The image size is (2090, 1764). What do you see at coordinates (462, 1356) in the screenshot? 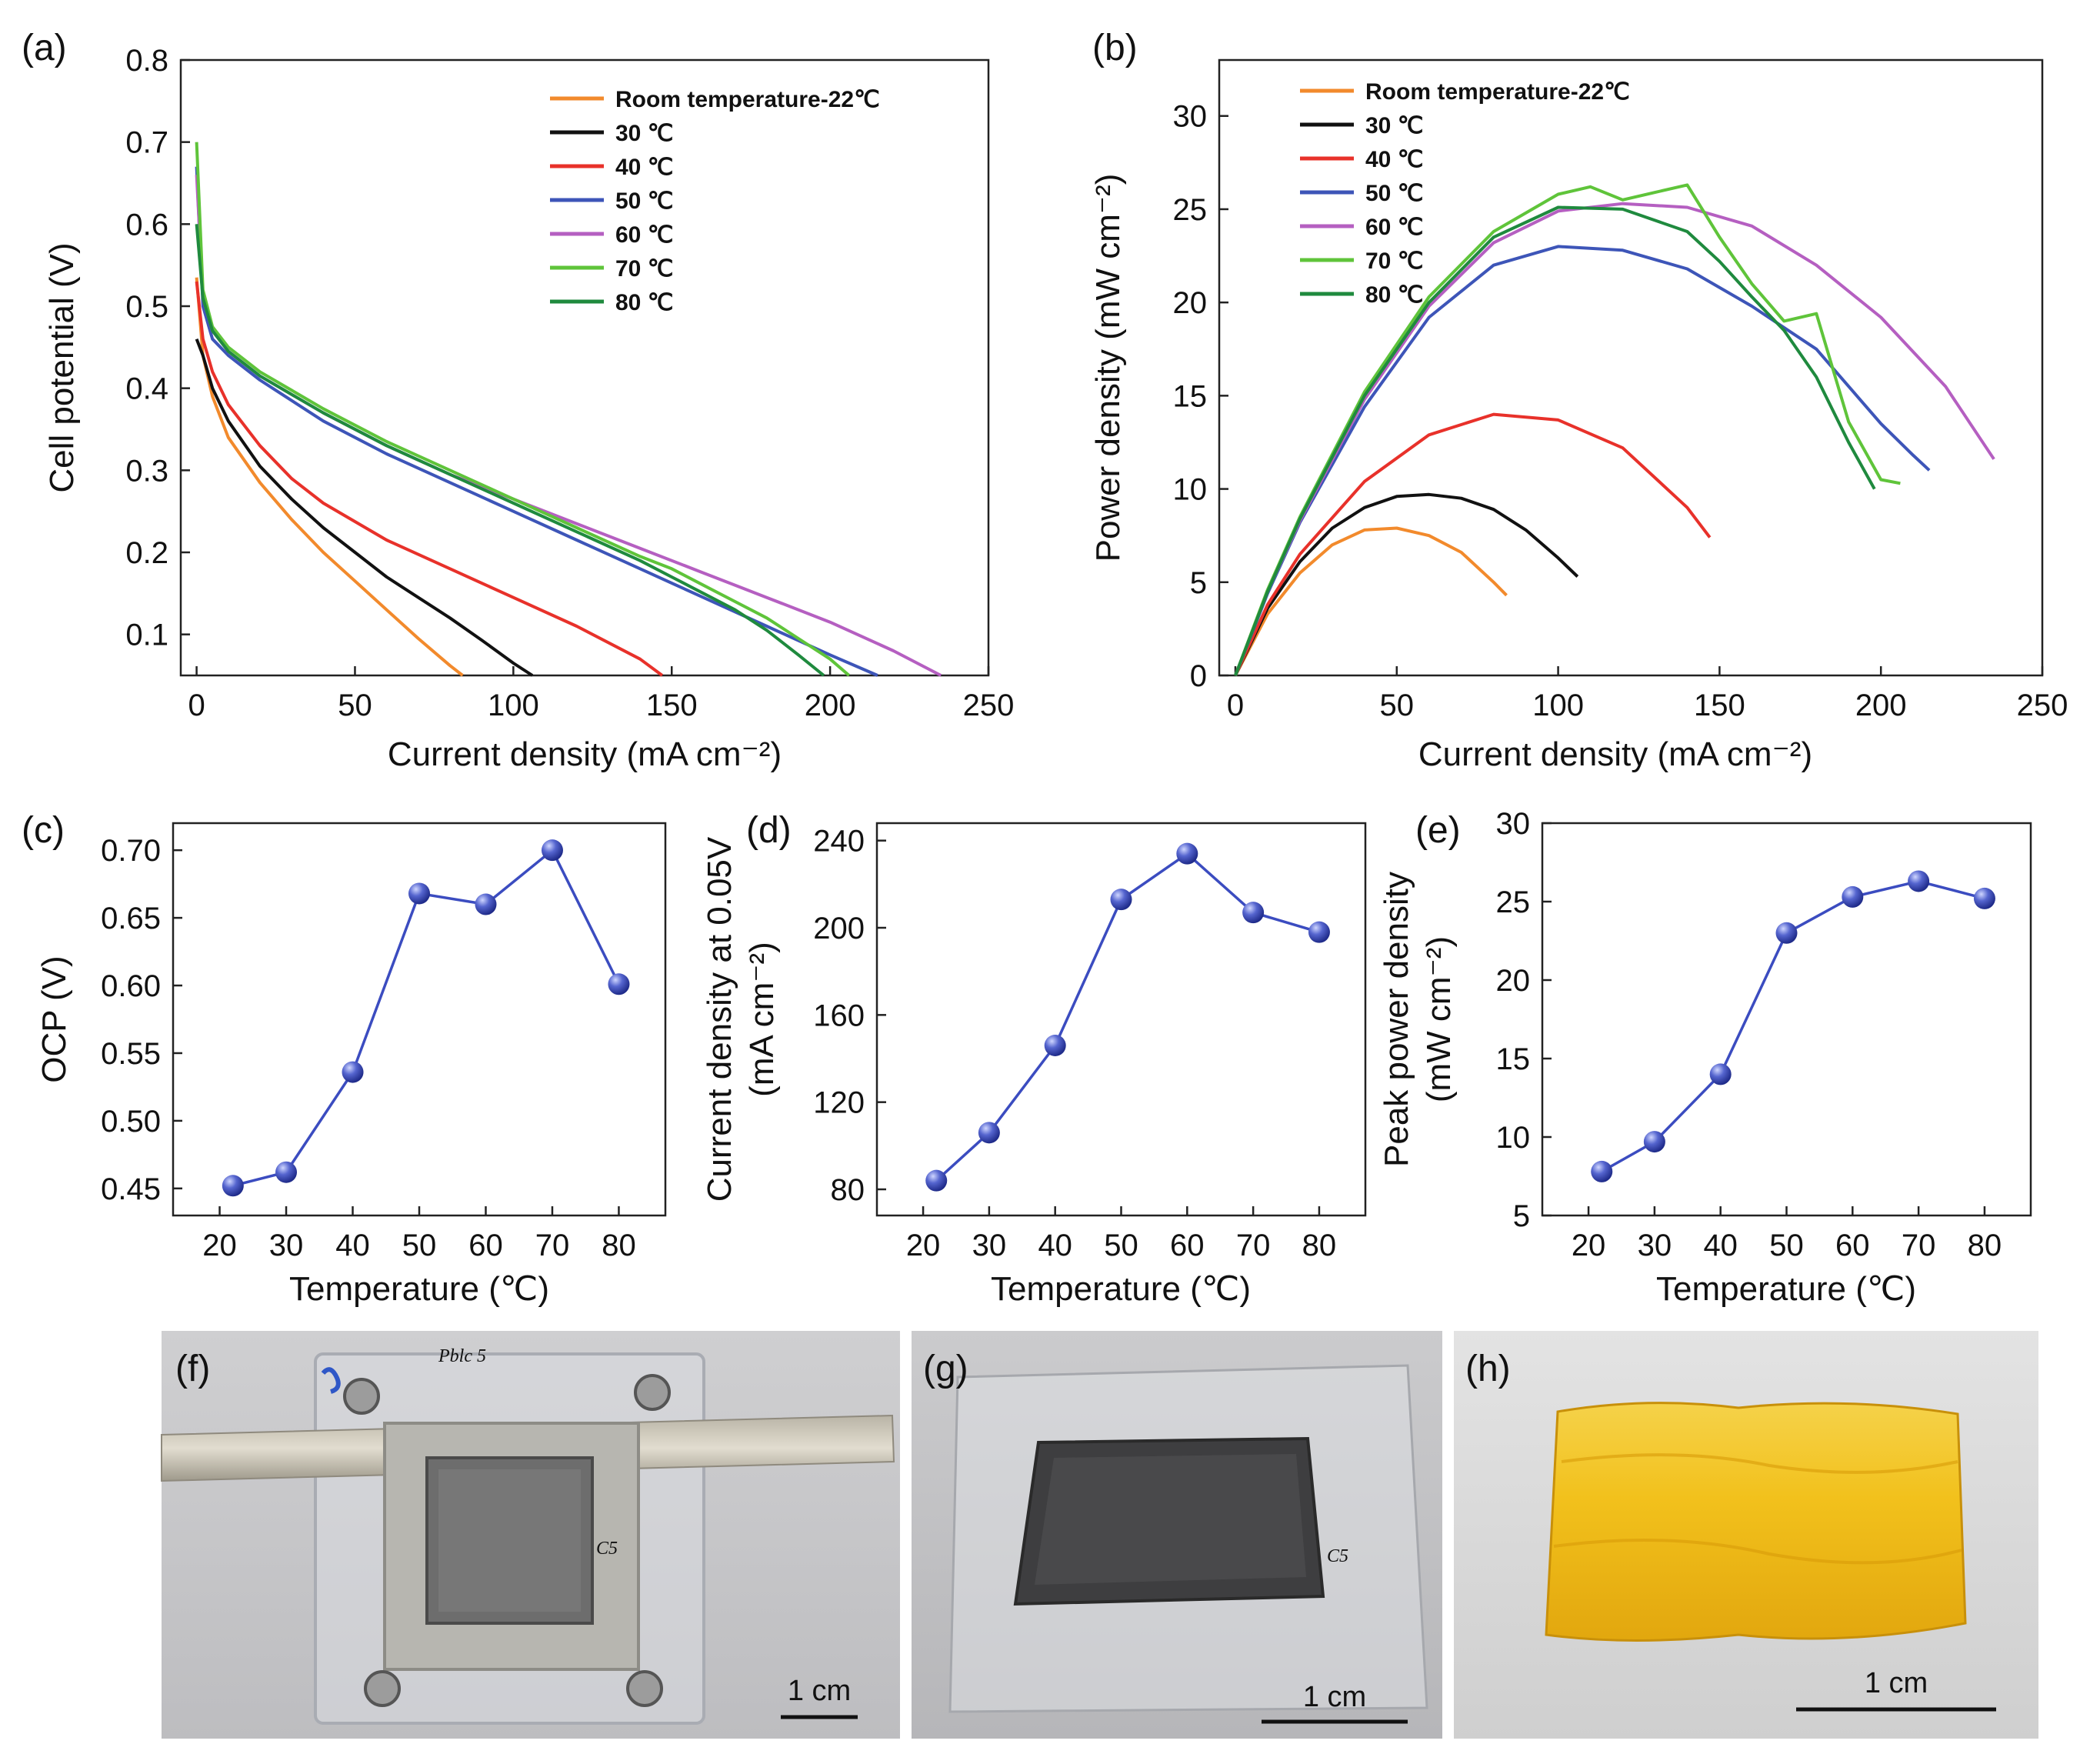
I see `handwritten-note-f: Pblc 5` at bounding box center [462, 1356].